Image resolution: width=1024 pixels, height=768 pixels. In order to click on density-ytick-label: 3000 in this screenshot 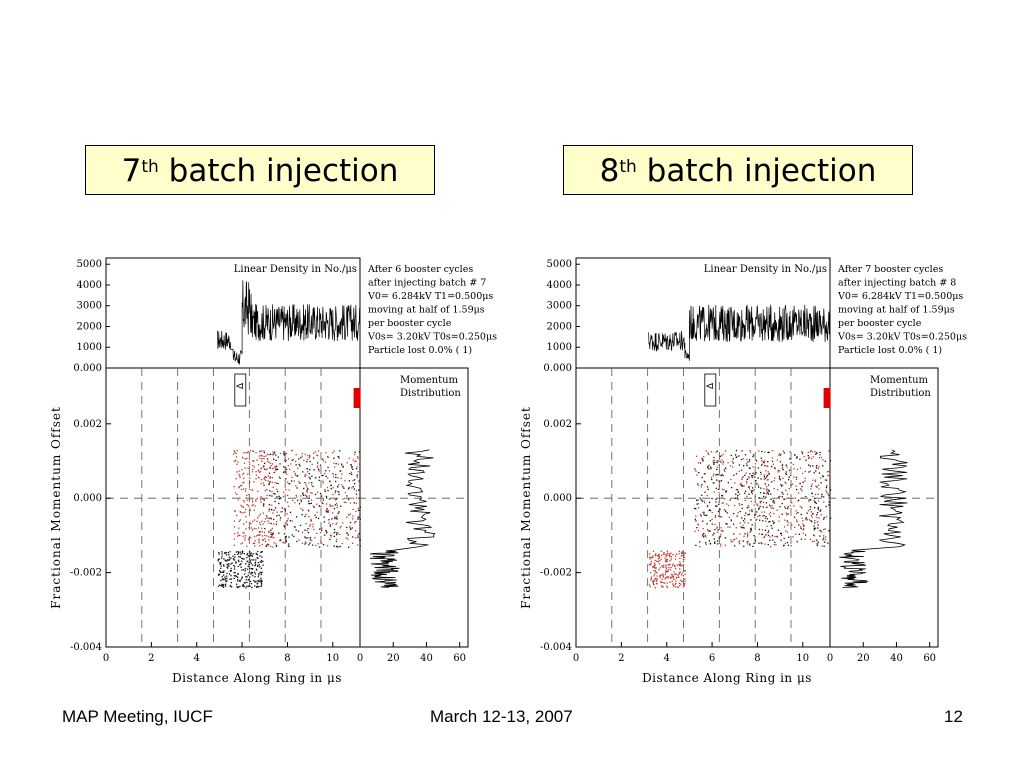, I will do `click(559, 306)`.